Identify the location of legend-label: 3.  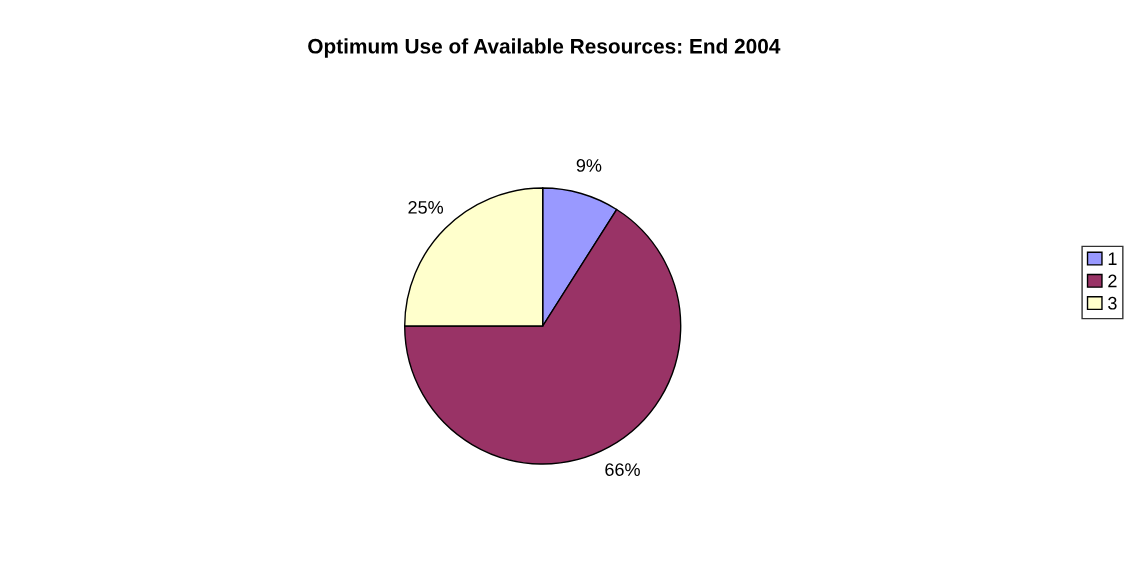
(1112, 303).